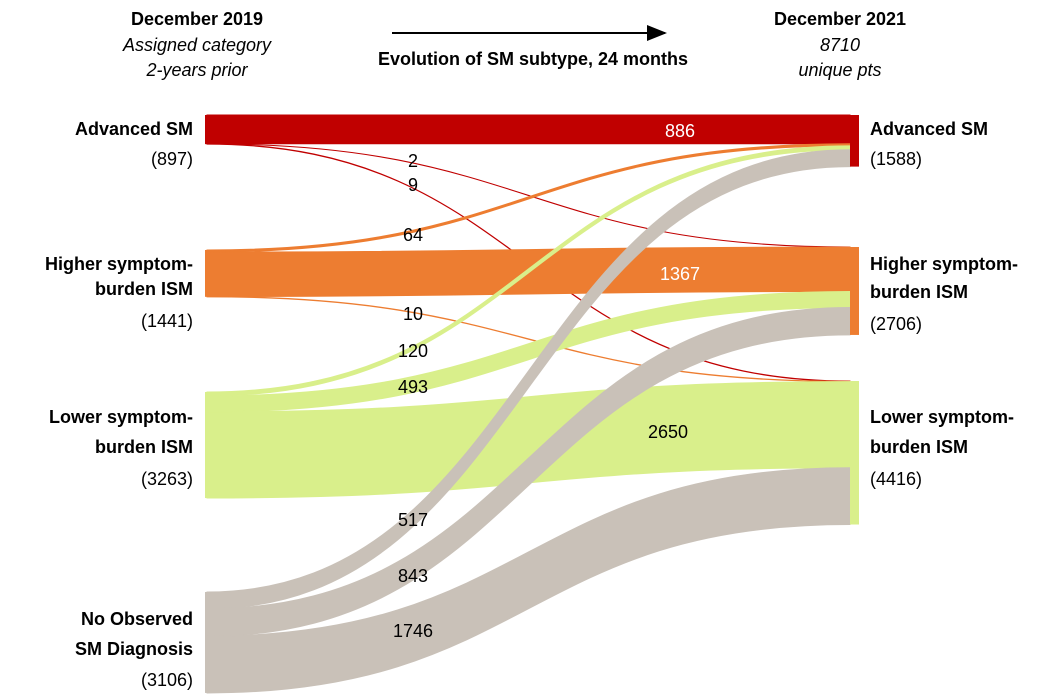 The height and width of the screenshot is (696, 1051). What do you see at coordinates (896, 479) in the screenshot?
I see `right-node-value: (4416)` at bounding box center [896, 479].